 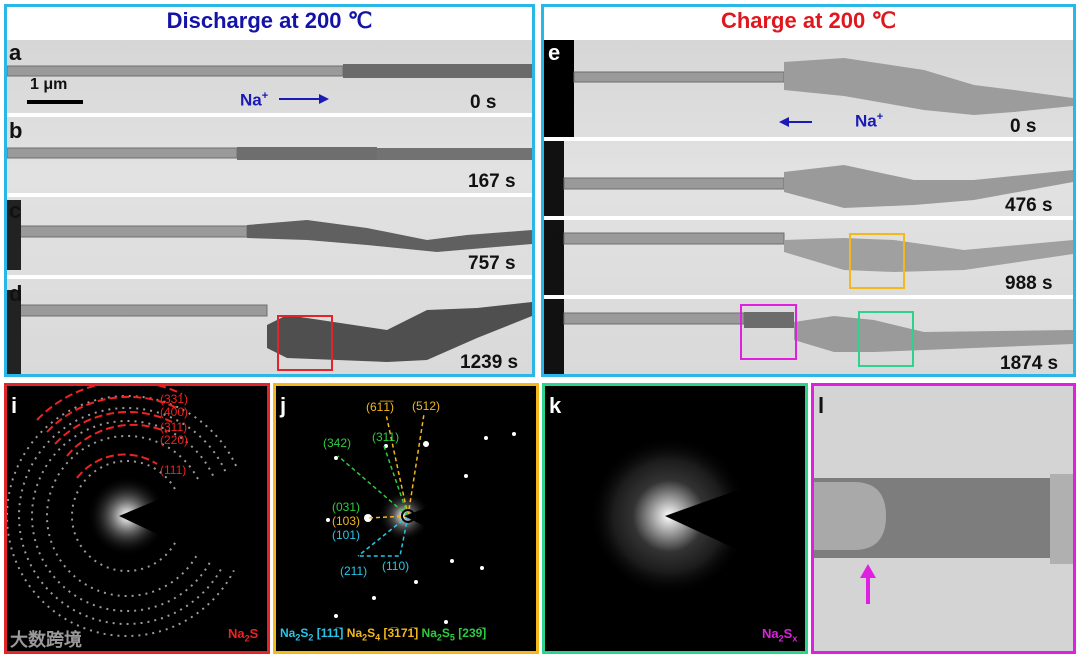 What do you see at coordinates (15, 210) in the screenshot?
I see `panel-c-letter: c` at bounding box center [15, 210].